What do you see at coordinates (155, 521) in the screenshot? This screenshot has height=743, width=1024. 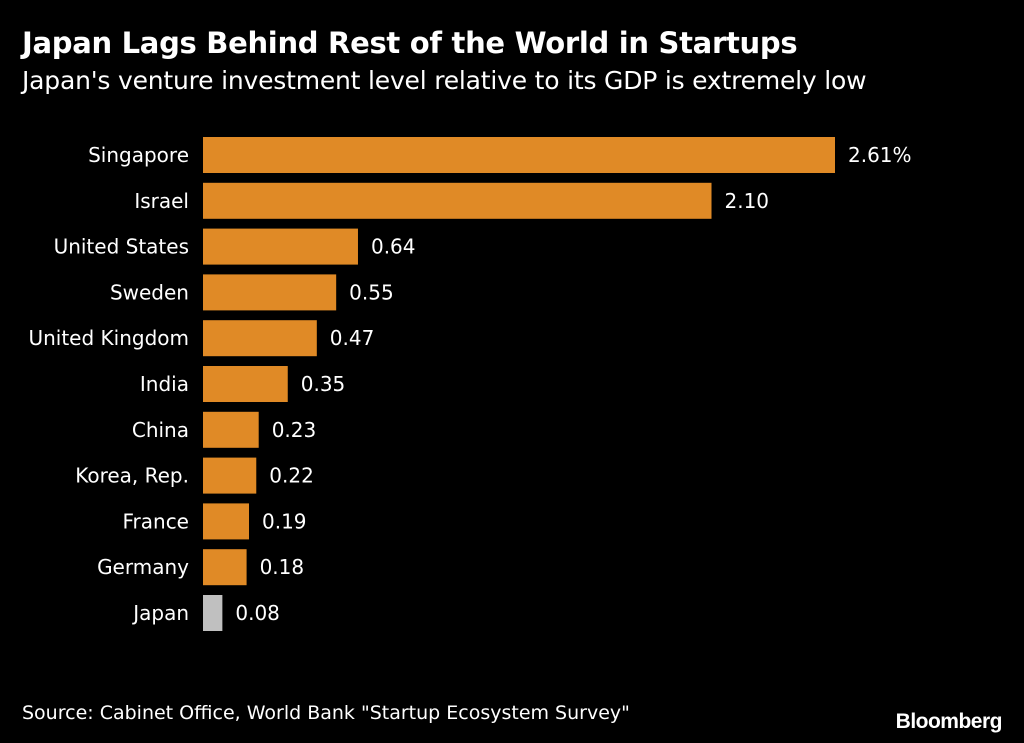 I see `category-label: France` at bounding box center [155, 521].